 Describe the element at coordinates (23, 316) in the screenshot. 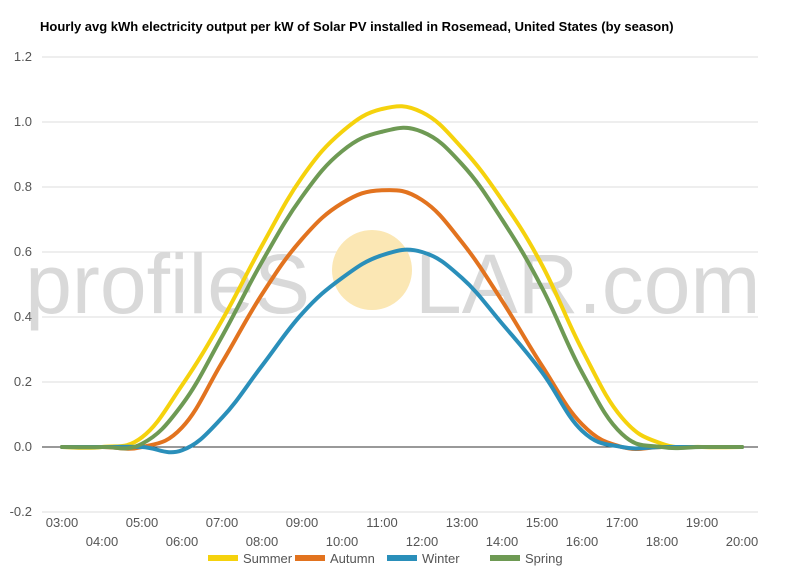

I see `y-tick-label: 0.4` at that location.